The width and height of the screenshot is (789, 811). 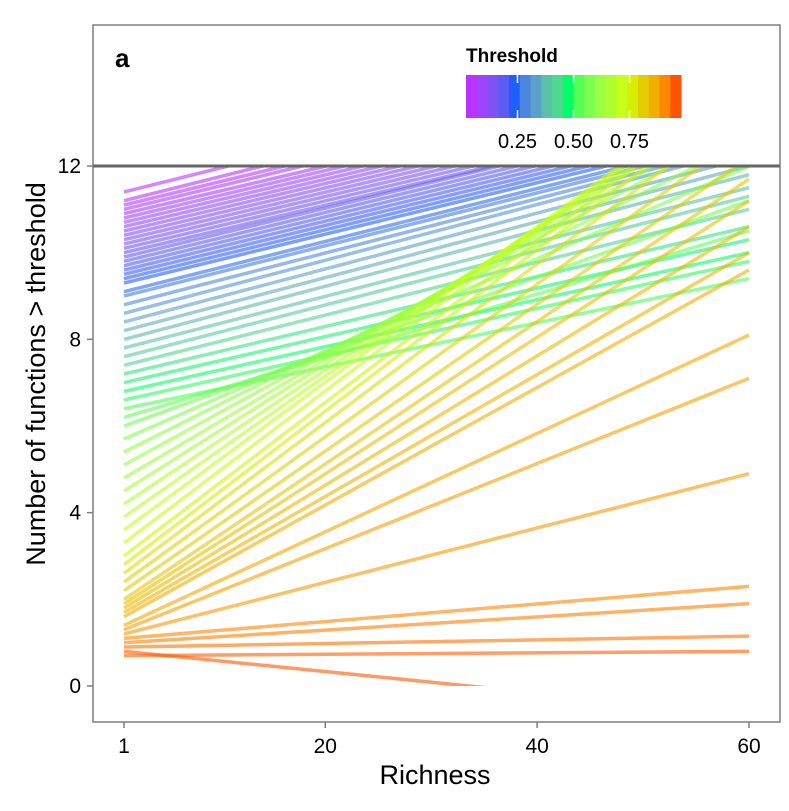 What do you see at coordinates (124, 746) in the screenshot?
I see `x-tick-label: 1` at bounding box center [124, 746].